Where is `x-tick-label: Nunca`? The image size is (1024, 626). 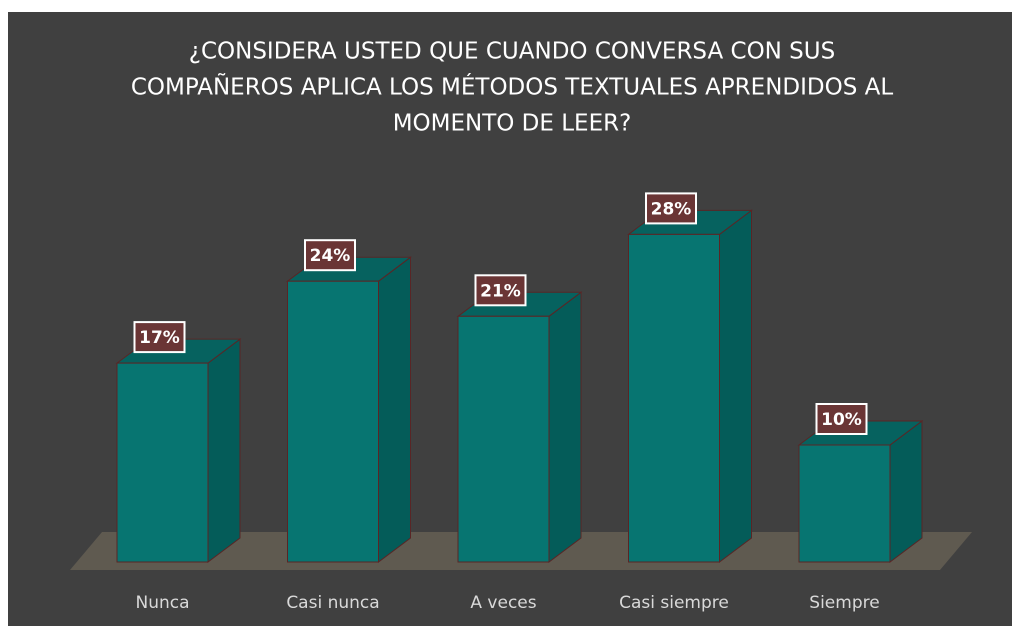 x-tick-label: Nunca is located at coordinates (162, 603).